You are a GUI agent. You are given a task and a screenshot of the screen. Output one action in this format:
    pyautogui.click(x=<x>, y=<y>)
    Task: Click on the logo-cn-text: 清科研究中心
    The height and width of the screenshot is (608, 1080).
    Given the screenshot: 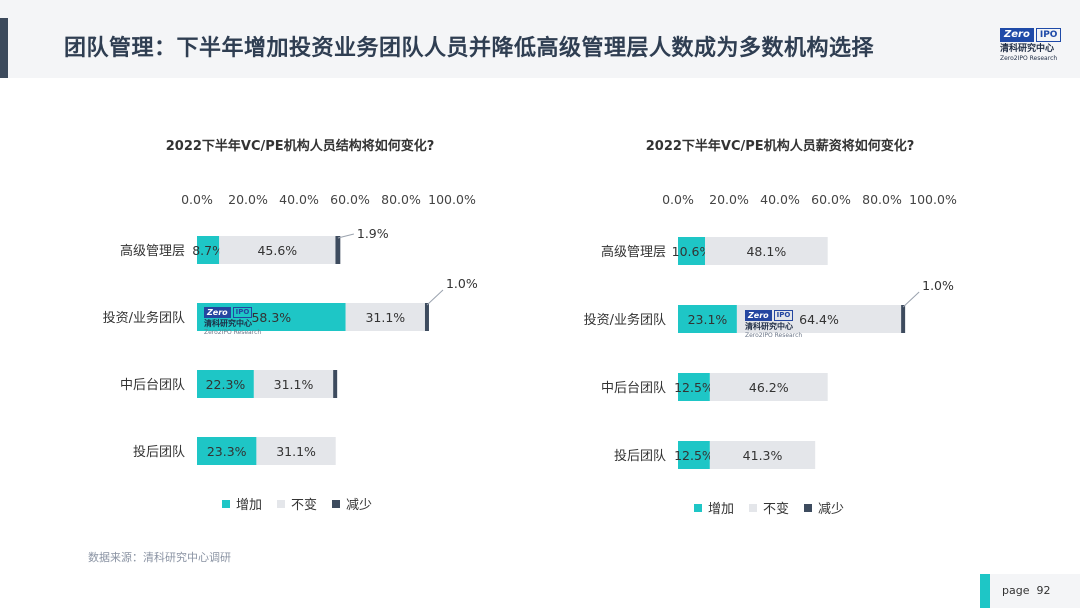 What is the action you would take?
    pyautogui.click(x=1027, y=49)
    